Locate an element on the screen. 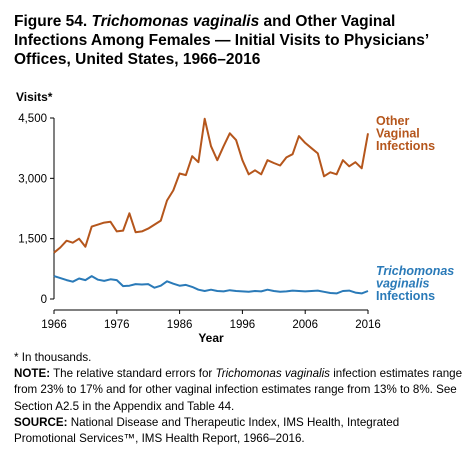  x-axis-title: Year is located at coordinates (211, 338).